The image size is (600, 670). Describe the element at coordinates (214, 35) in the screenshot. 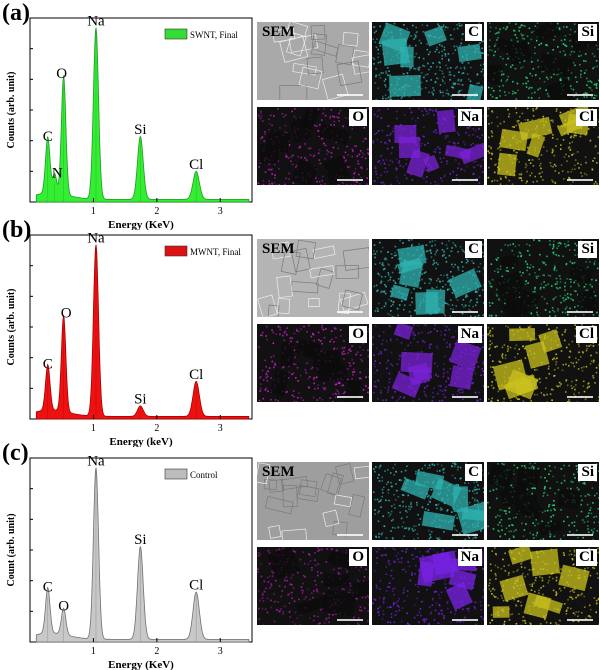

I see `legend-label: SWNT, Final` at that location.